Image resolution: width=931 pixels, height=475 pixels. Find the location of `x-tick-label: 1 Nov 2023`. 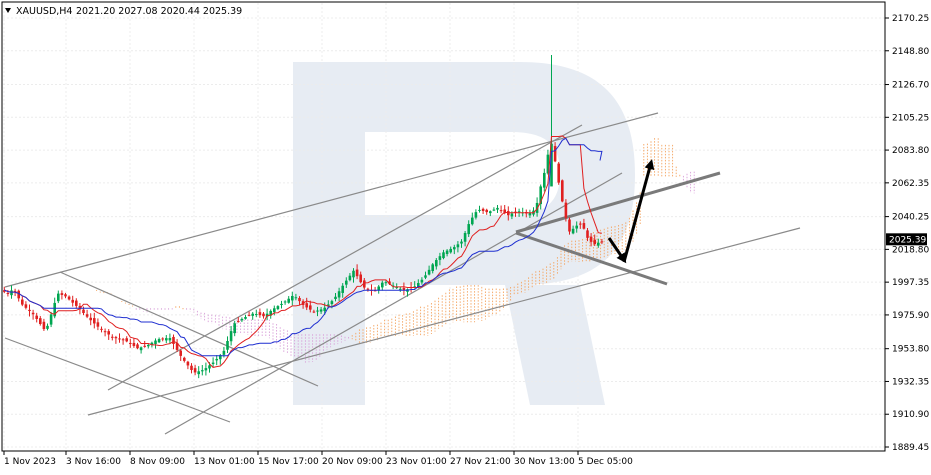

x-tick-label: 1 Nov 2023 is located at coordinates (30, 462).